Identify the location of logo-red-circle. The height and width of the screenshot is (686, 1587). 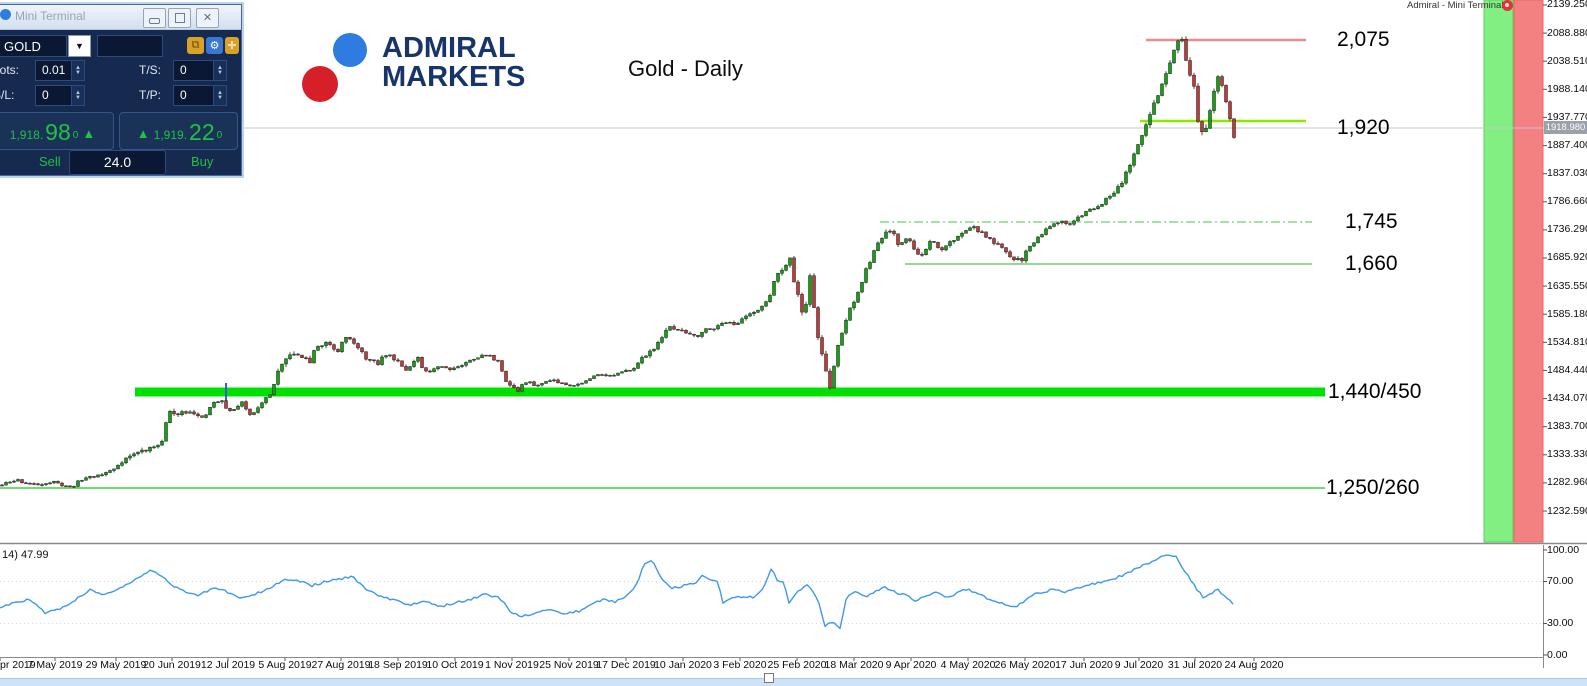
(320, 84).